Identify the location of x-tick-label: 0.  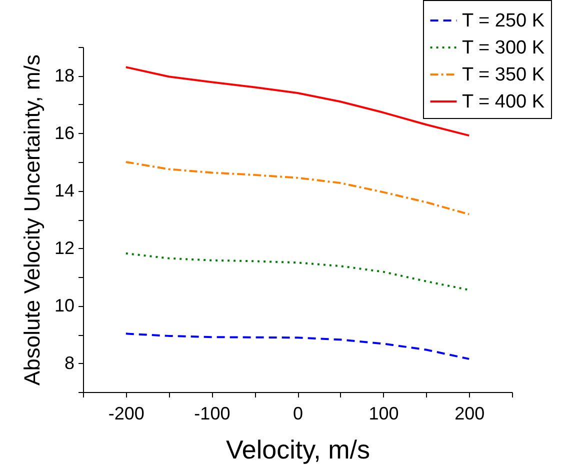
(298, 414).